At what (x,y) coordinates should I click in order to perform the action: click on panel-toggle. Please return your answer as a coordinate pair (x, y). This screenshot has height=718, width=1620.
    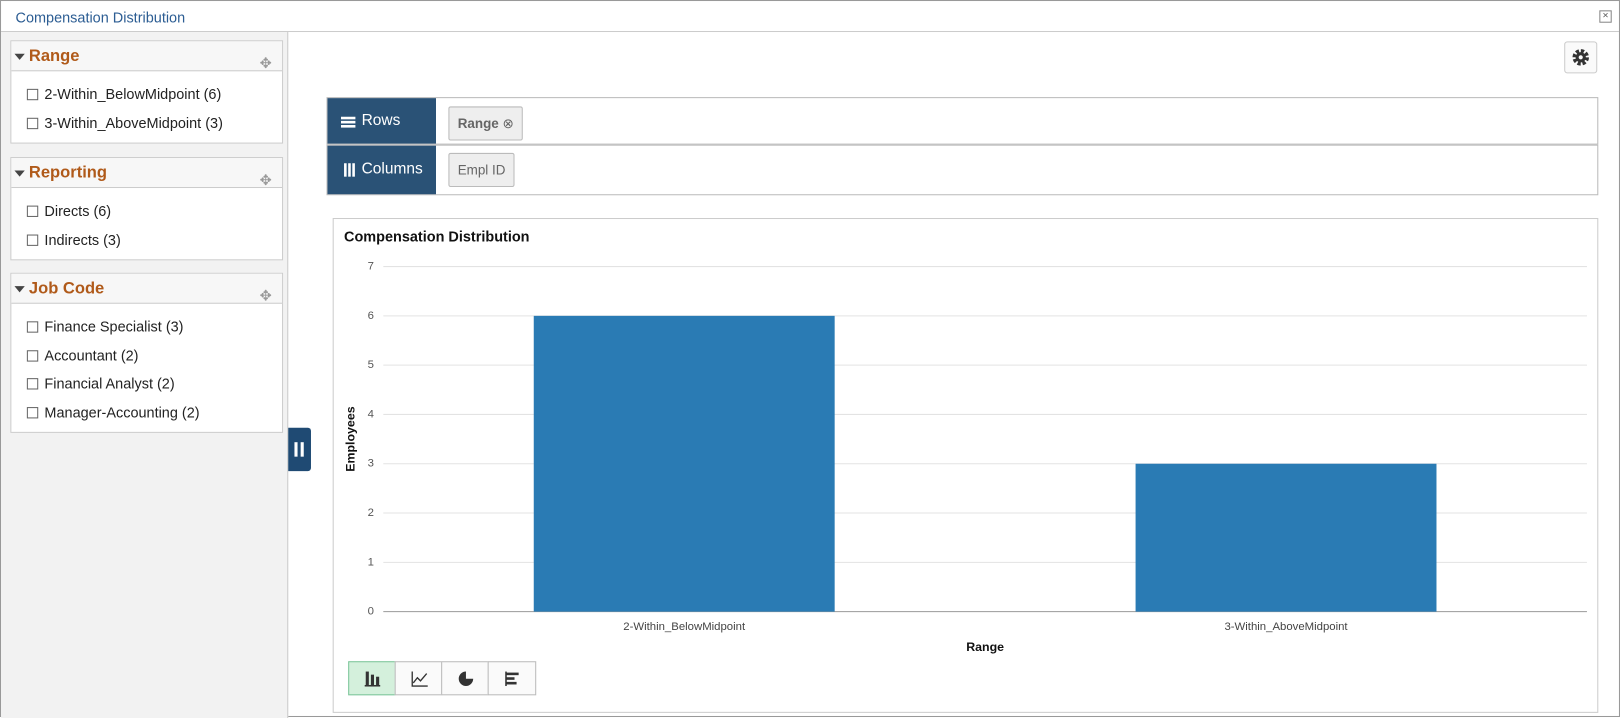
    Looking at the image, I should click on (299, 449).